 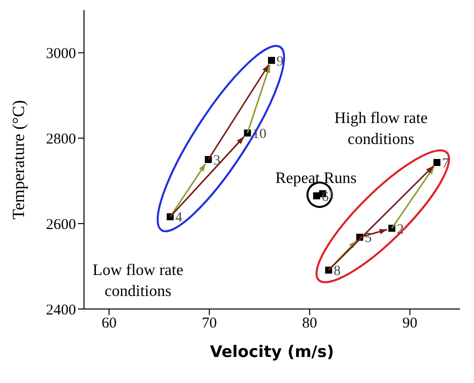 I want to click on y-axis-title: Temperature (°C), so click(x=18, y=160).